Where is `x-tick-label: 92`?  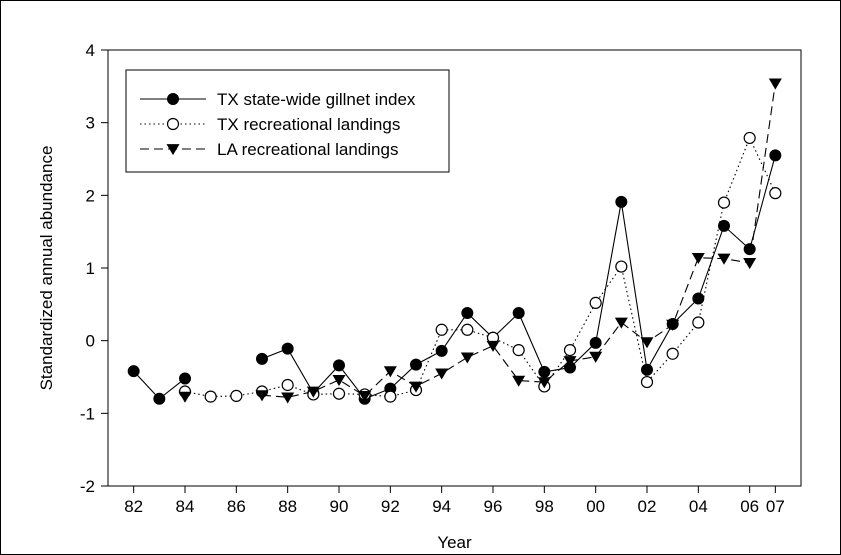
x-tick-label: 92 is located at coordinates (390, 506).